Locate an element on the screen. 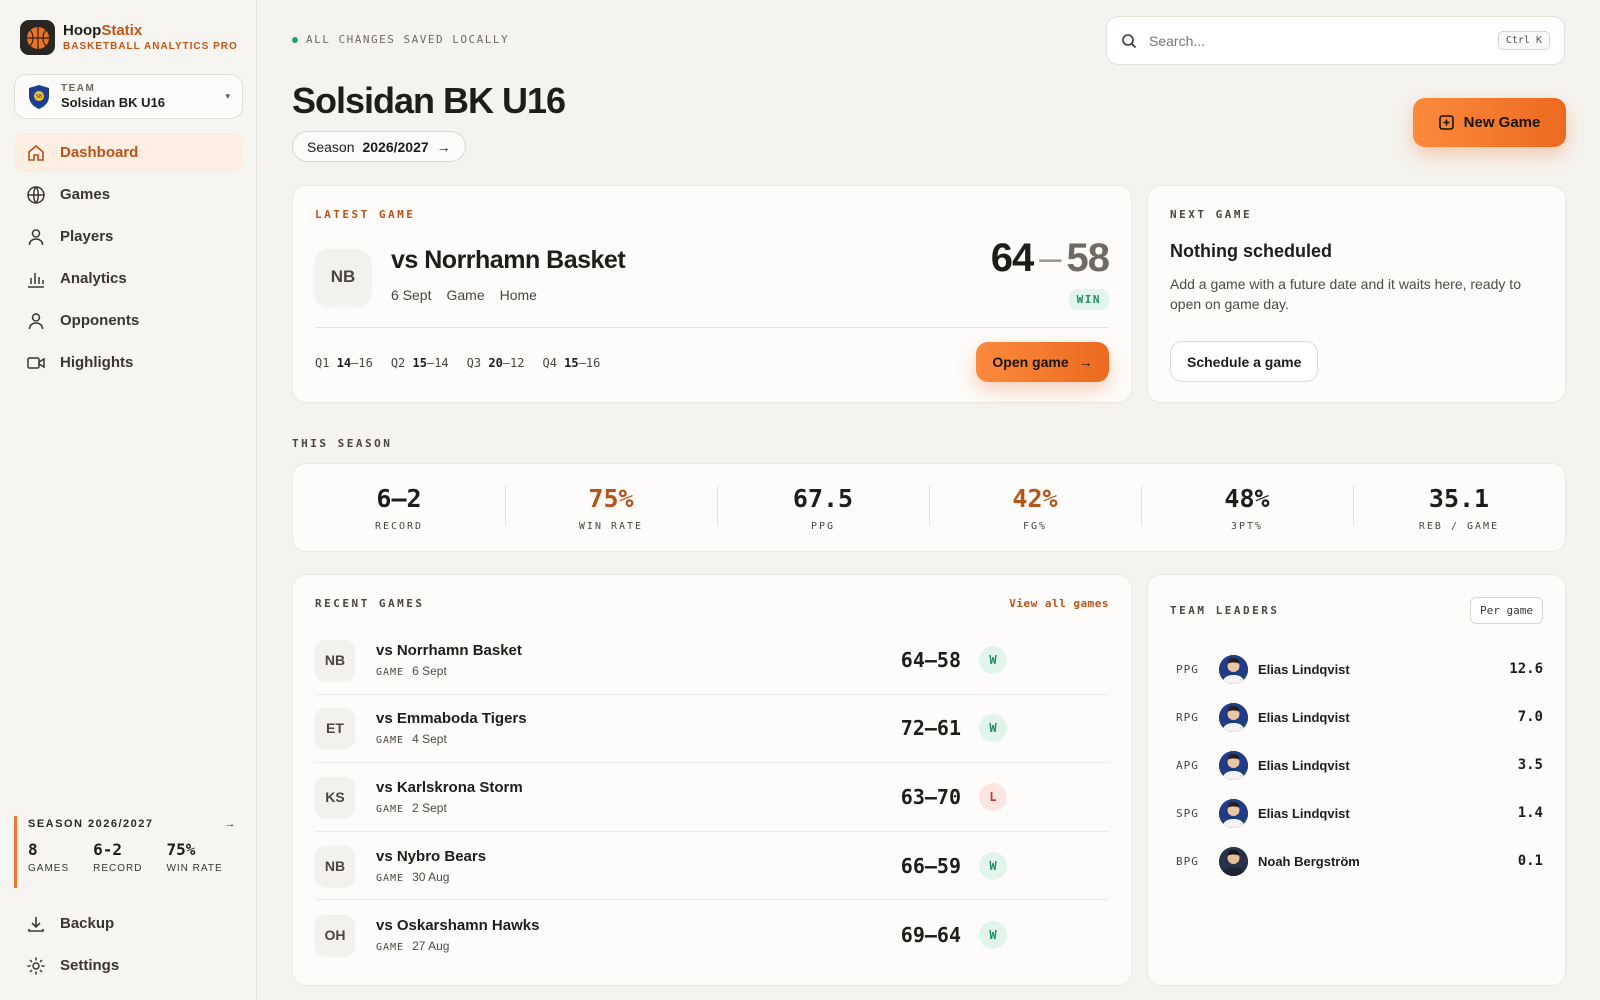  season-selector: Season 2026/2027 → is located at coordinates (379, 146).